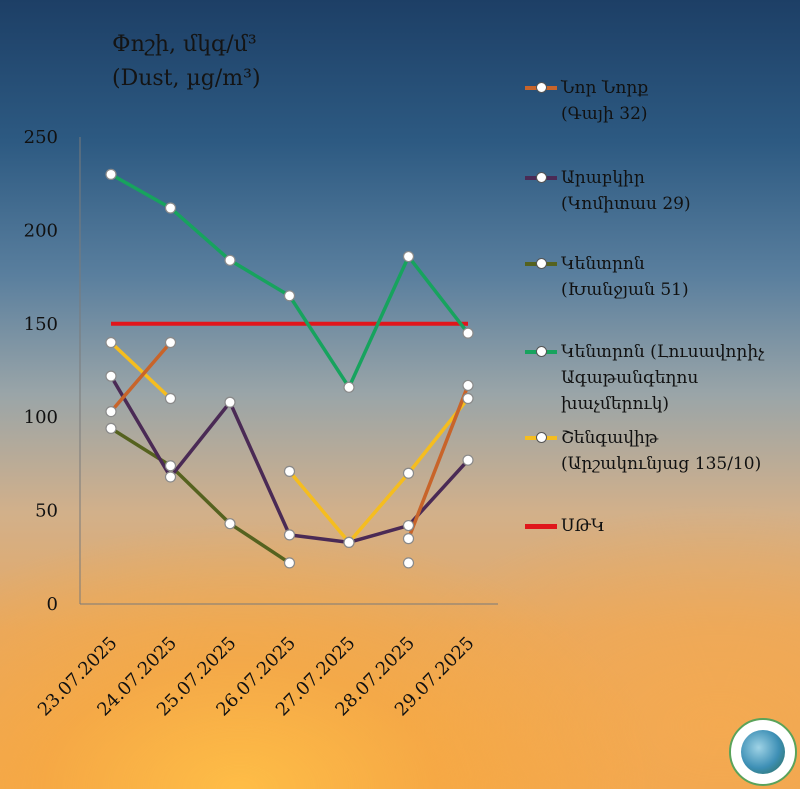 The image size is (800, 789). What do you see at coordinates (603, 178) in the screenshot?
I see `legend-label-line: Արաբկիր` at bounding box center [603, 178].